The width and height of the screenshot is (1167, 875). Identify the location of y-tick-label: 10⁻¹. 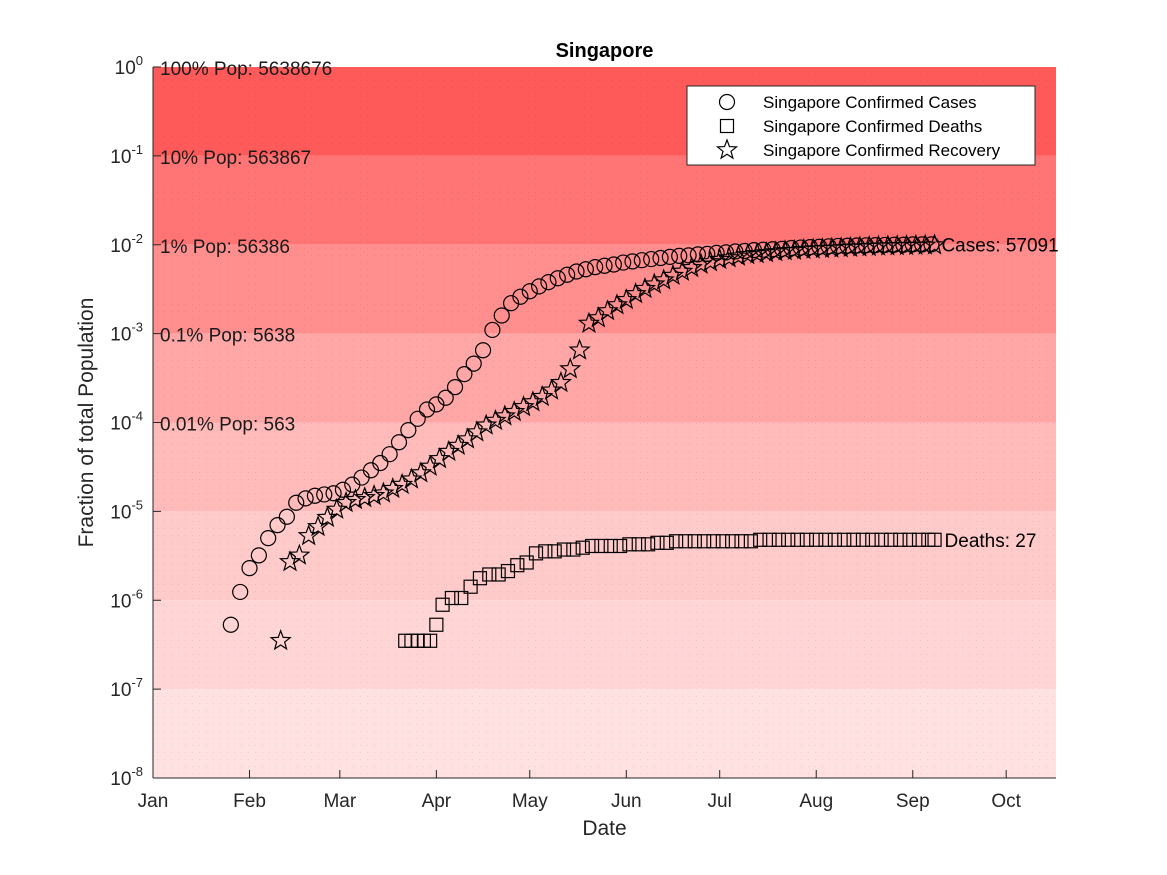
(126, 155).